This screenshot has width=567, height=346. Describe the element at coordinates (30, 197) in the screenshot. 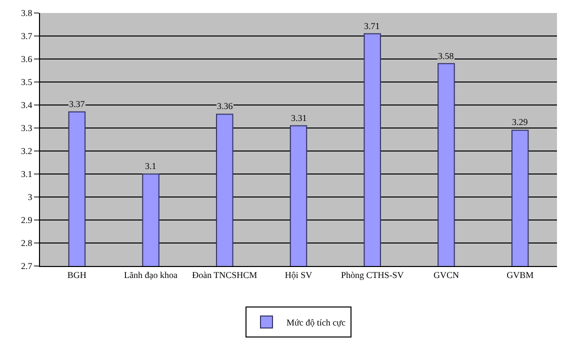

I see `y-tick-label: 3` at that location.